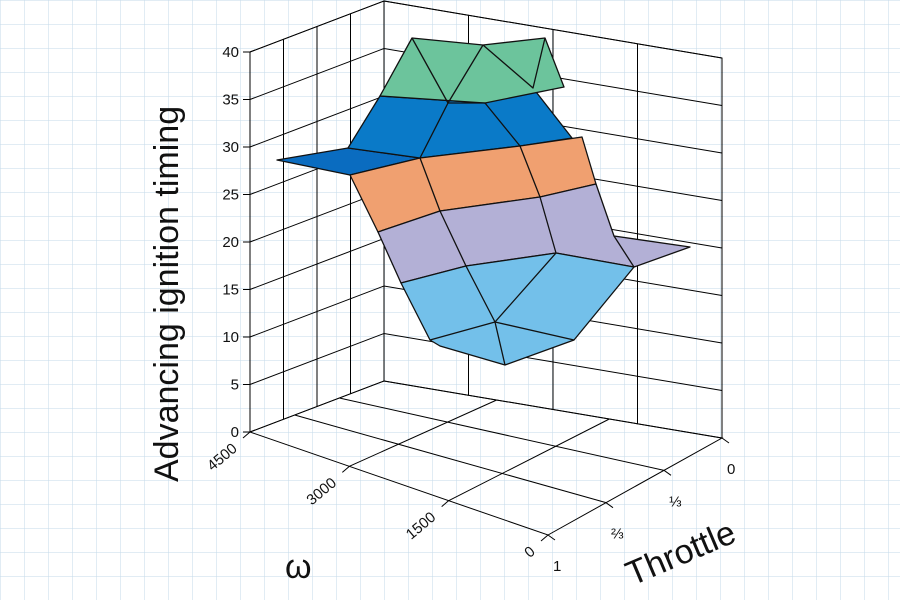 Image resolution: width=900 pixels, height=600 pixels. I want to click on z-tick-label: 5, so click(235, 385).